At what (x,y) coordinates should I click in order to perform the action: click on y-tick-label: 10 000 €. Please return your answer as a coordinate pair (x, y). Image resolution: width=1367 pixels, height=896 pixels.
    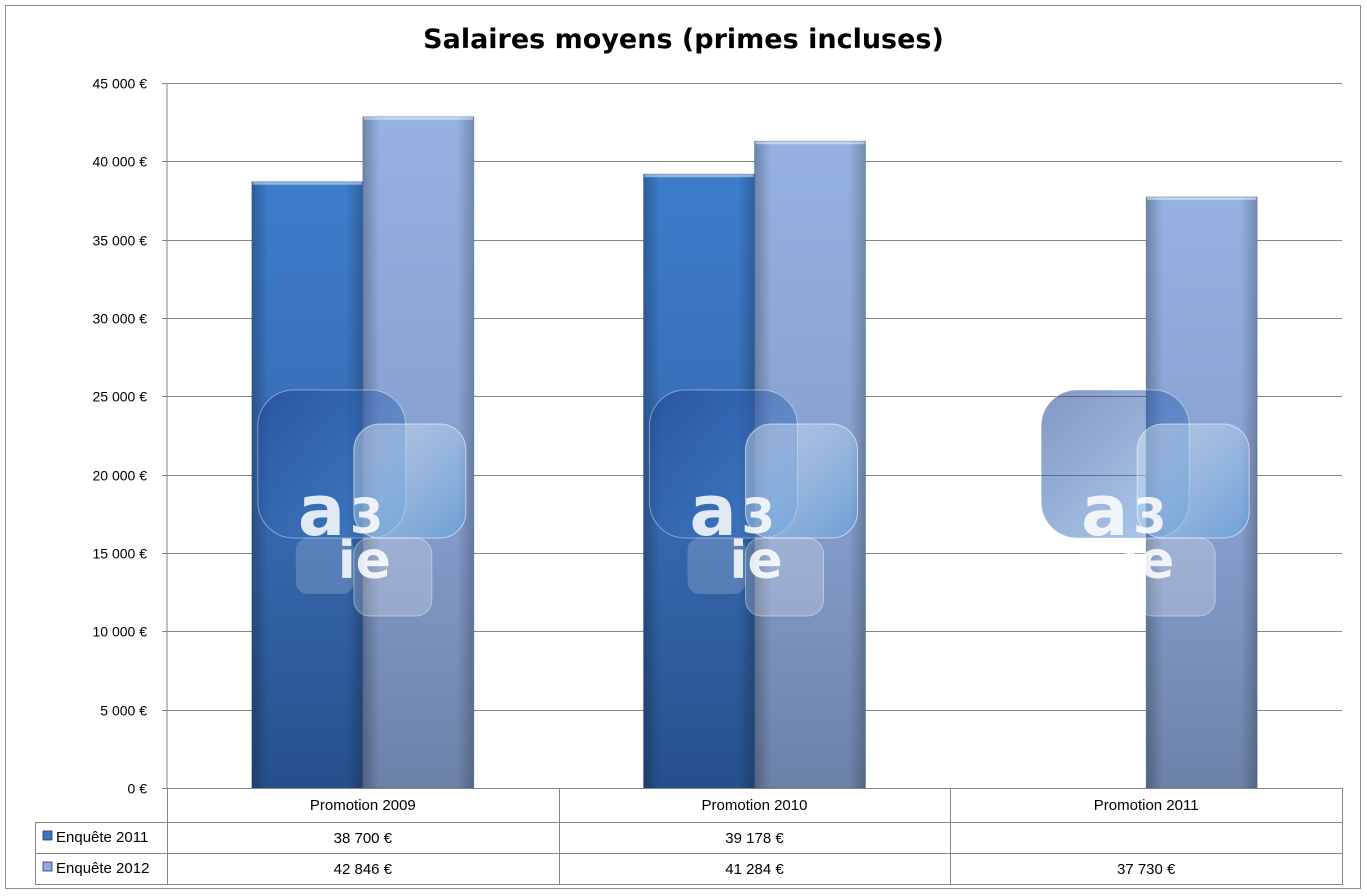
    Looking at the image, I should click on (120, 632).